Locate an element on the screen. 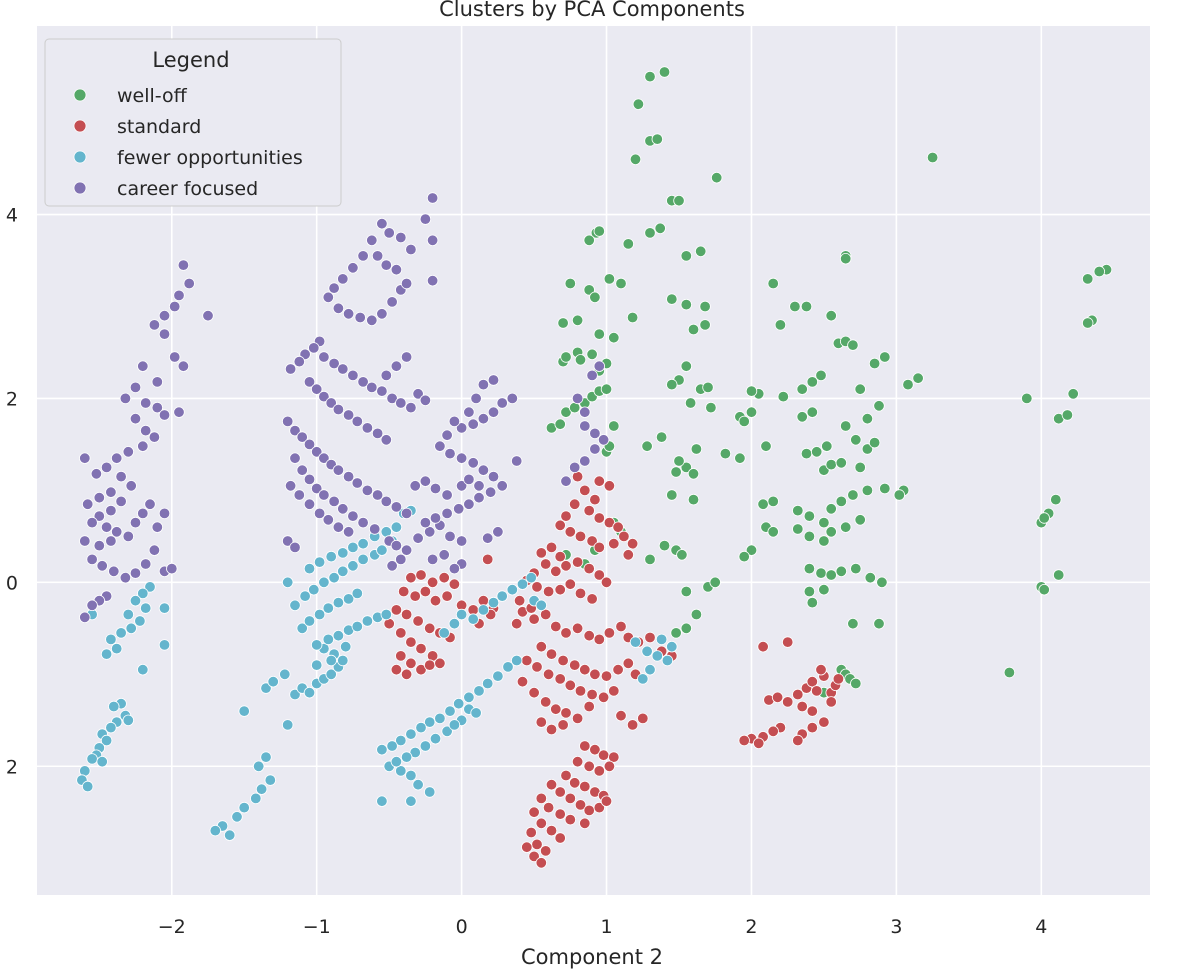  x-tick-label: −1 is located at coordinates (317, 927).